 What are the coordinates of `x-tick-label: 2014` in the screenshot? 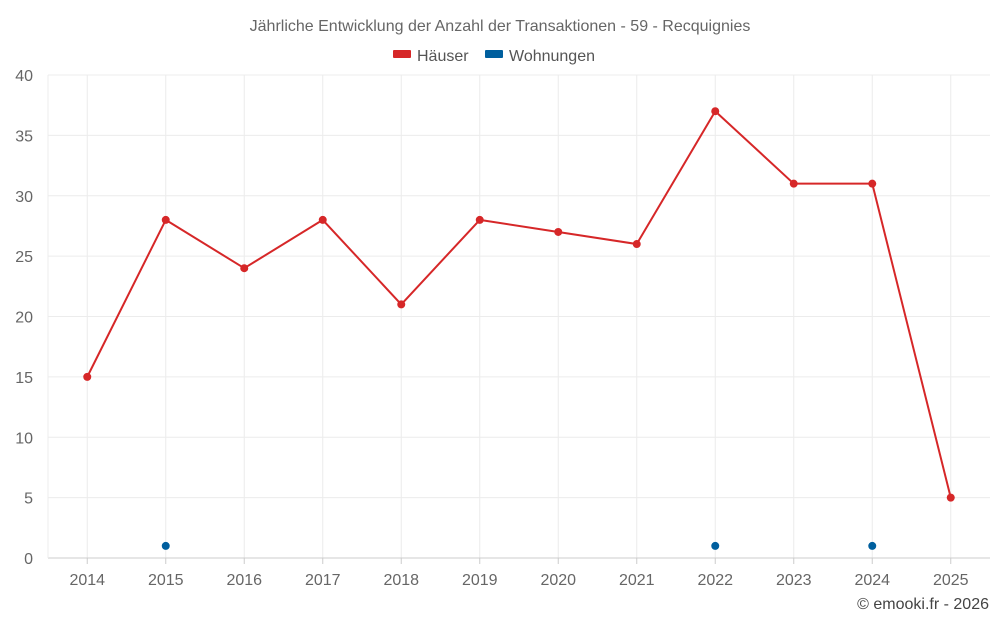 It's located at (87, 580).